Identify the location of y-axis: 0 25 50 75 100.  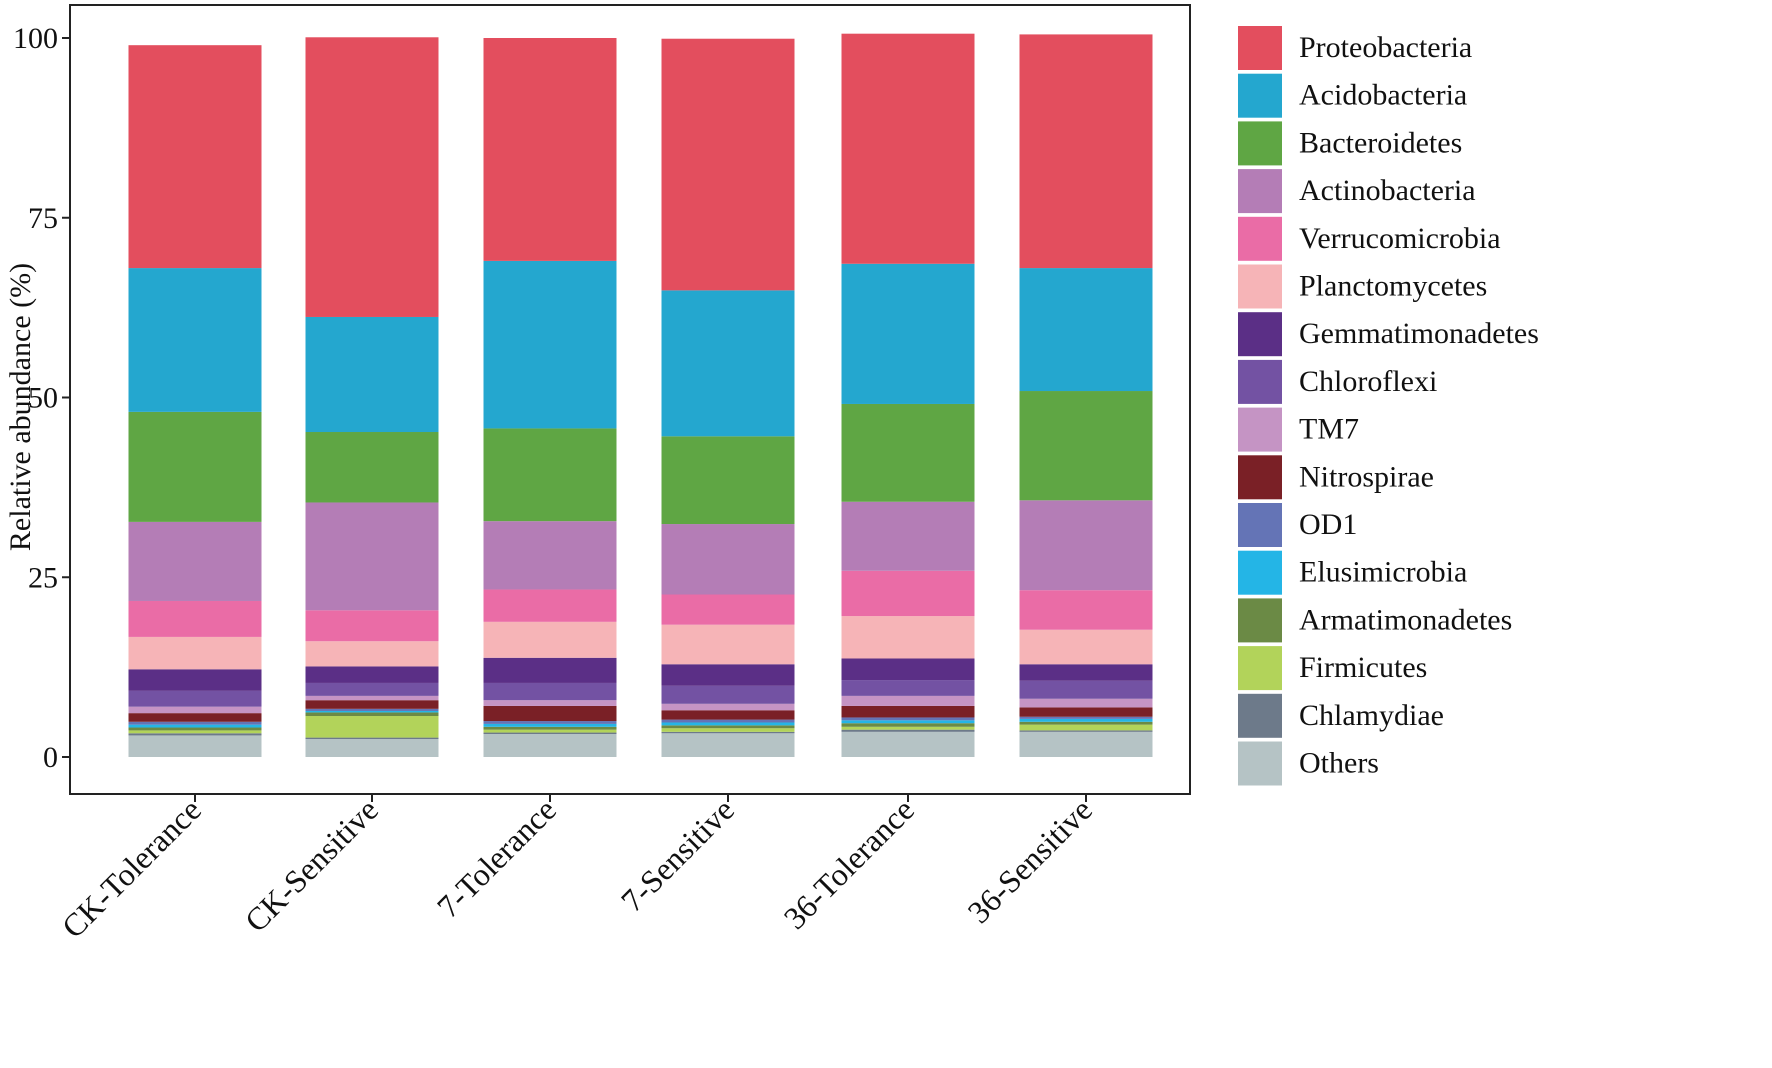
(41, 398).